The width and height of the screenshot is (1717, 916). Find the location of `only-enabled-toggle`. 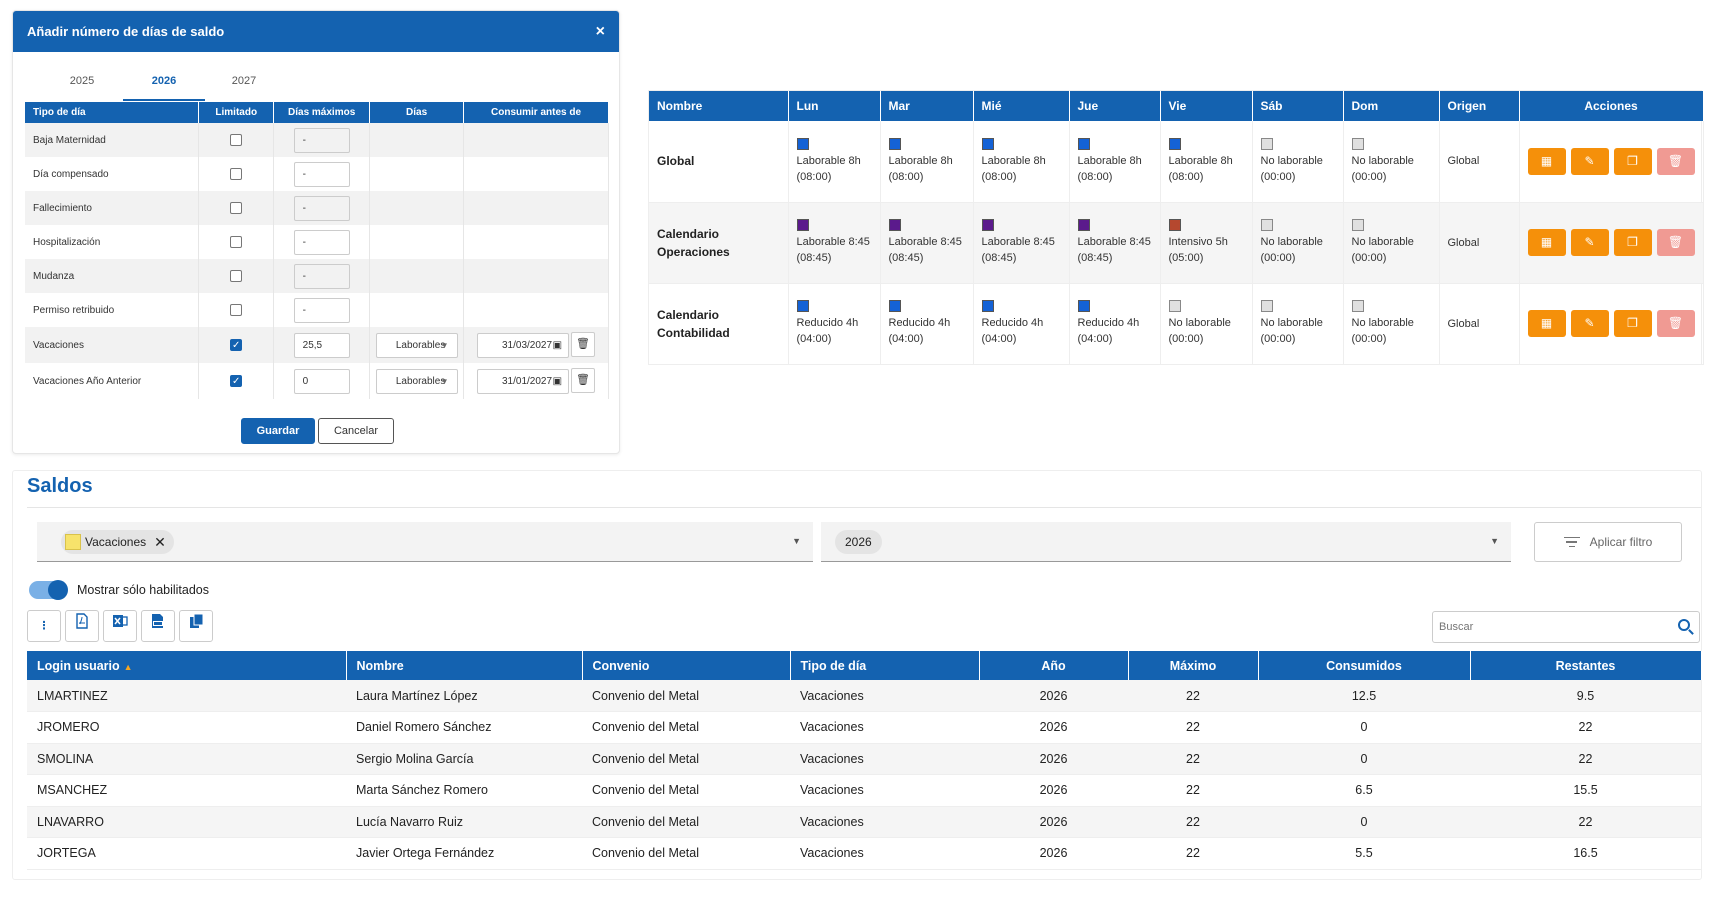

only-enabled-toggle is located at coordinates (48, 590).